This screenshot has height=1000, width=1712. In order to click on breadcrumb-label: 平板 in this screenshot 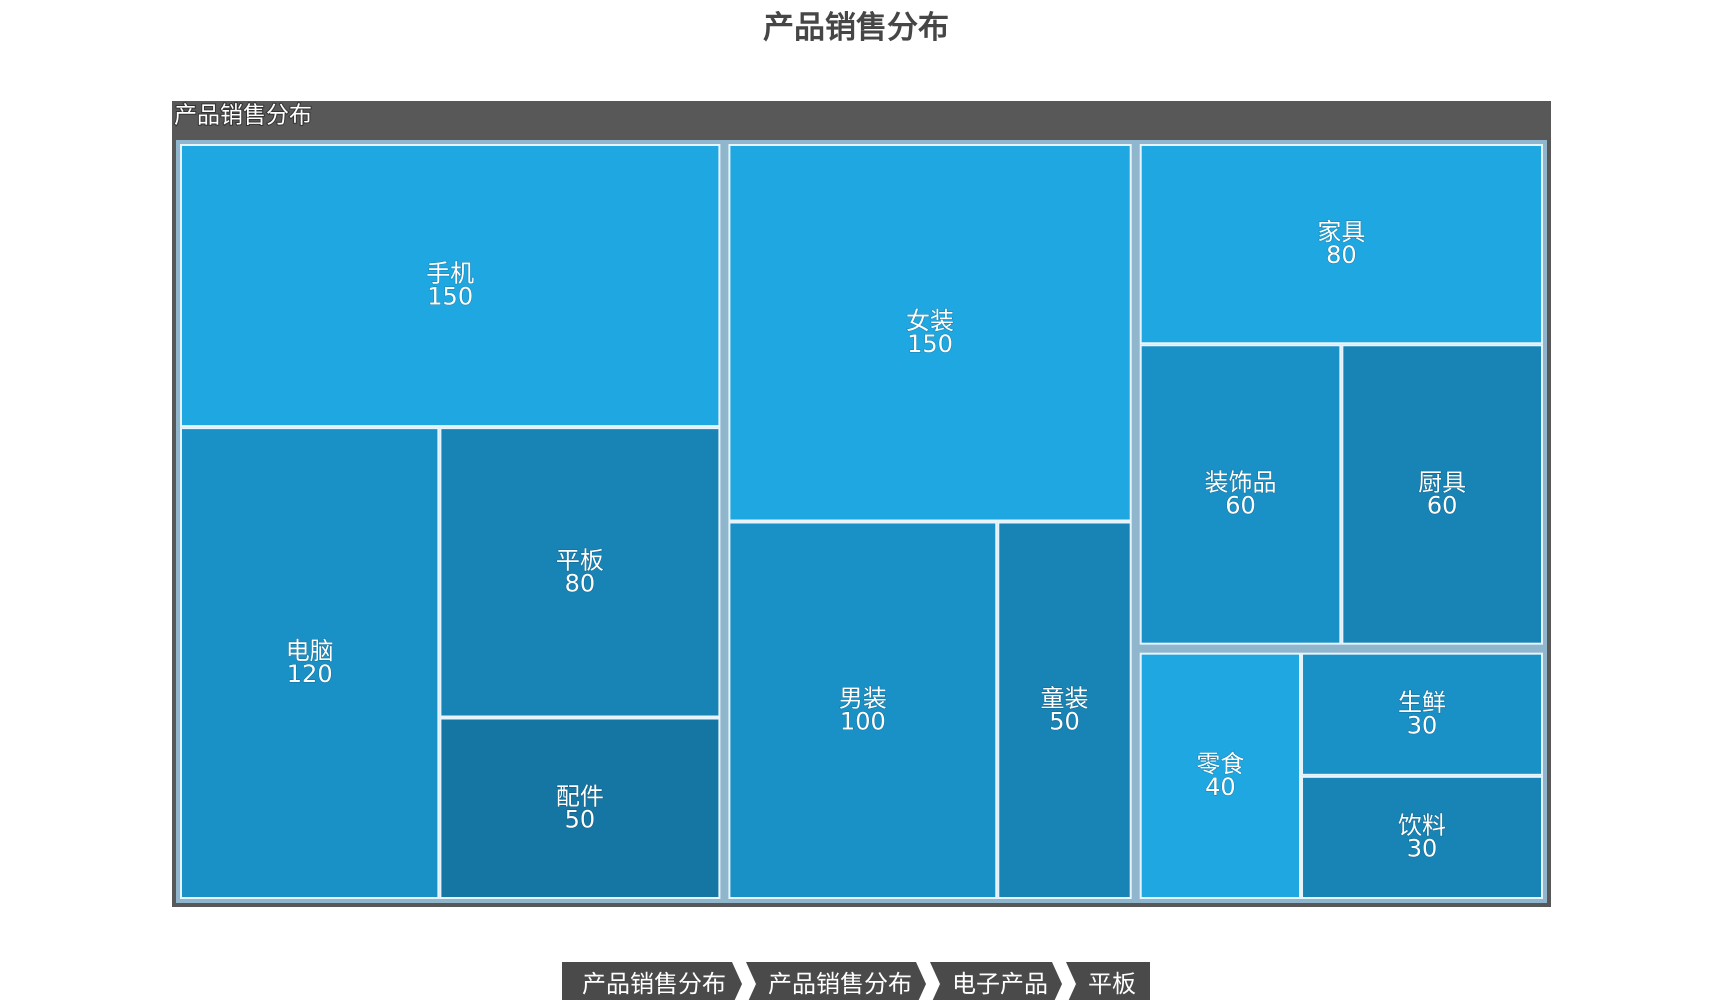, I will do `click(1112, 984)`.